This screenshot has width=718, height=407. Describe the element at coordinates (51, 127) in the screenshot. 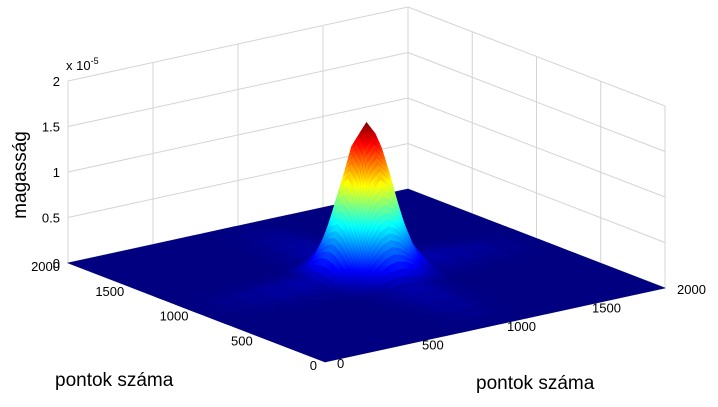

I see `z-tick-label: 1.5` at that location.